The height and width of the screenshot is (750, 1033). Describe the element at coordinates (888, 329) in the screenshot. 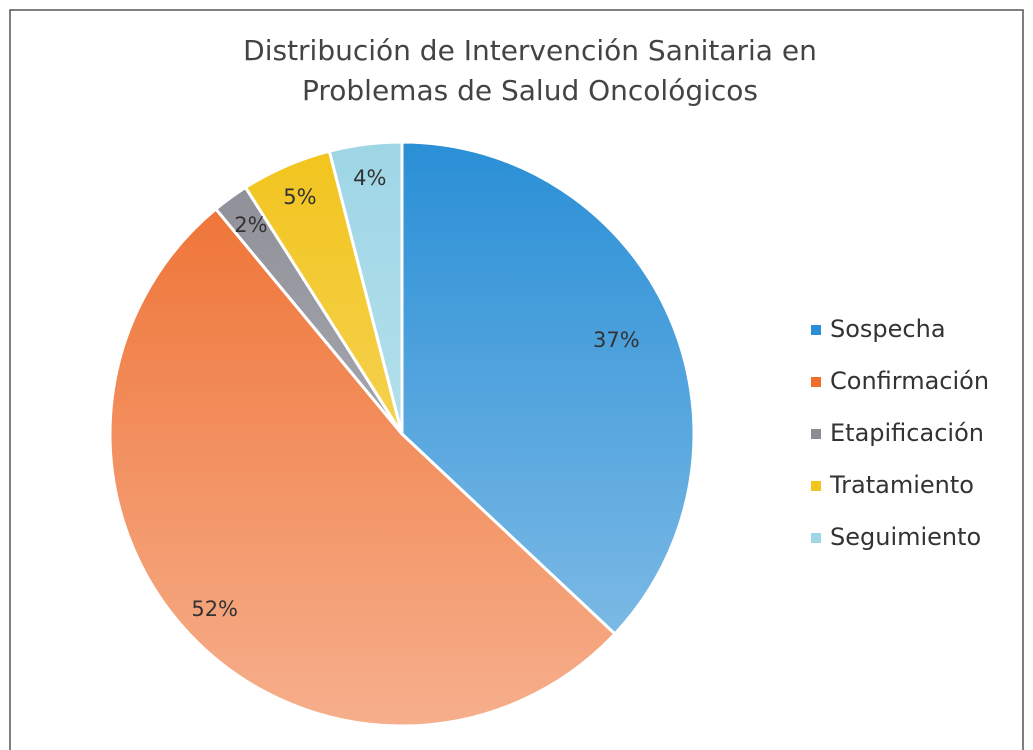

I see `legend-label: Sospecha` at that location.